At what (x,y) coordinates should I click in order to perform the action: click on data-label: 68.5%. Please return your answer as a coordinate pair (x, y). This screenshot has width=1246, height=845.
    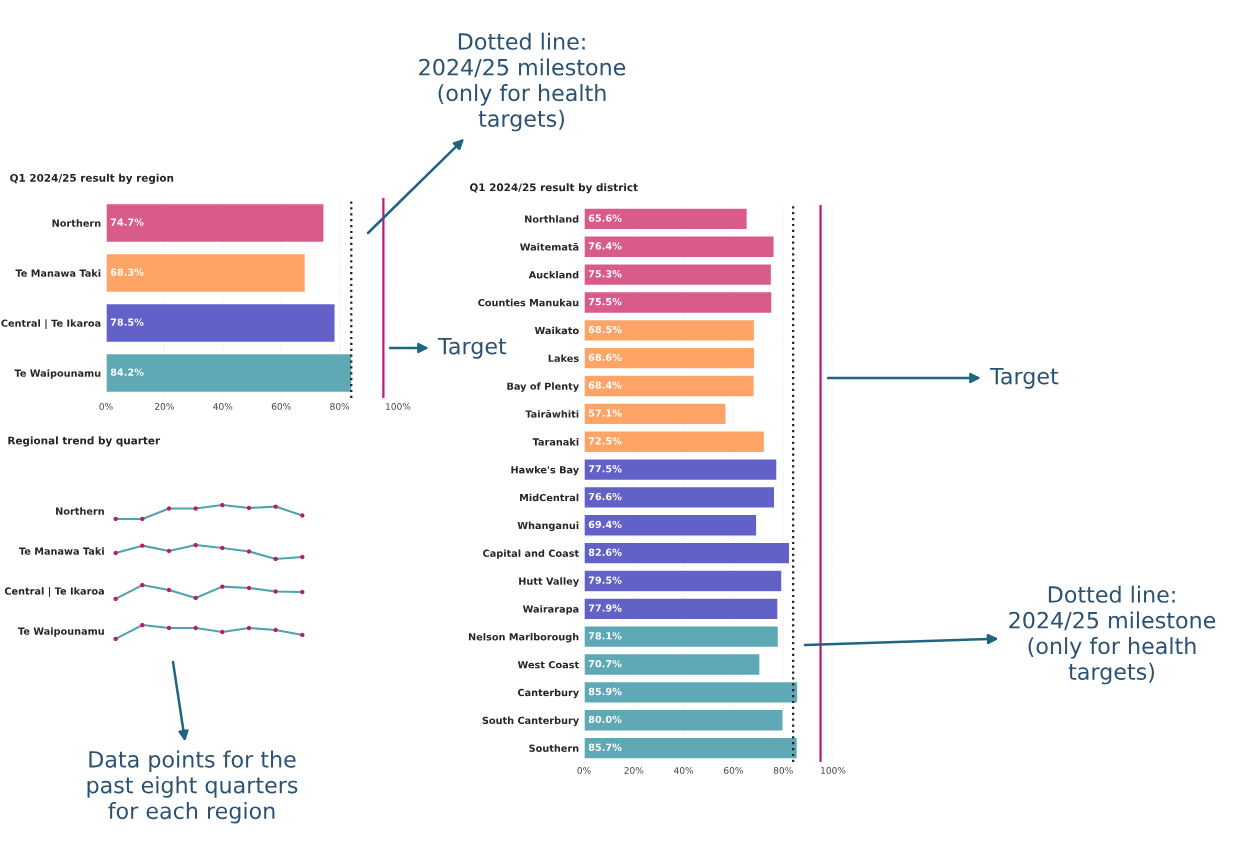
    Looking at the image, I should click on (605, 329).